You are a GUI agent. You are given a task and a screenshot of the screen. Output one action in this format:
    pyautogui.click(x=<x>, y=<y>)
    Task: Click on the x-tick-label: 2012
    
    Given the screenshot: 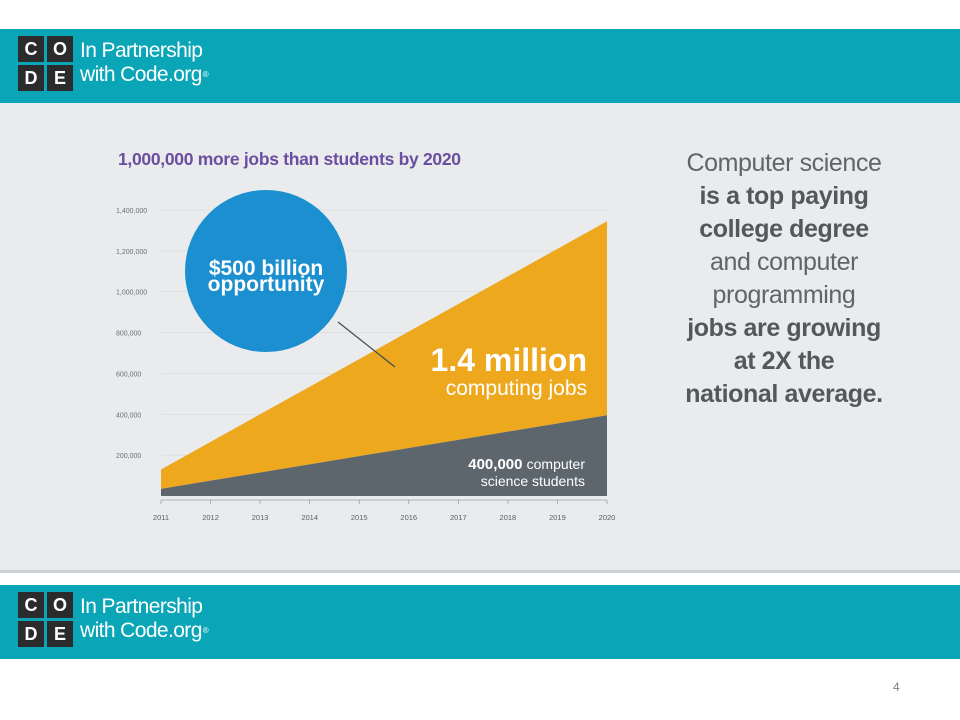 What is the action you would take?
    pyautogui.click(x=210, y=517)
    